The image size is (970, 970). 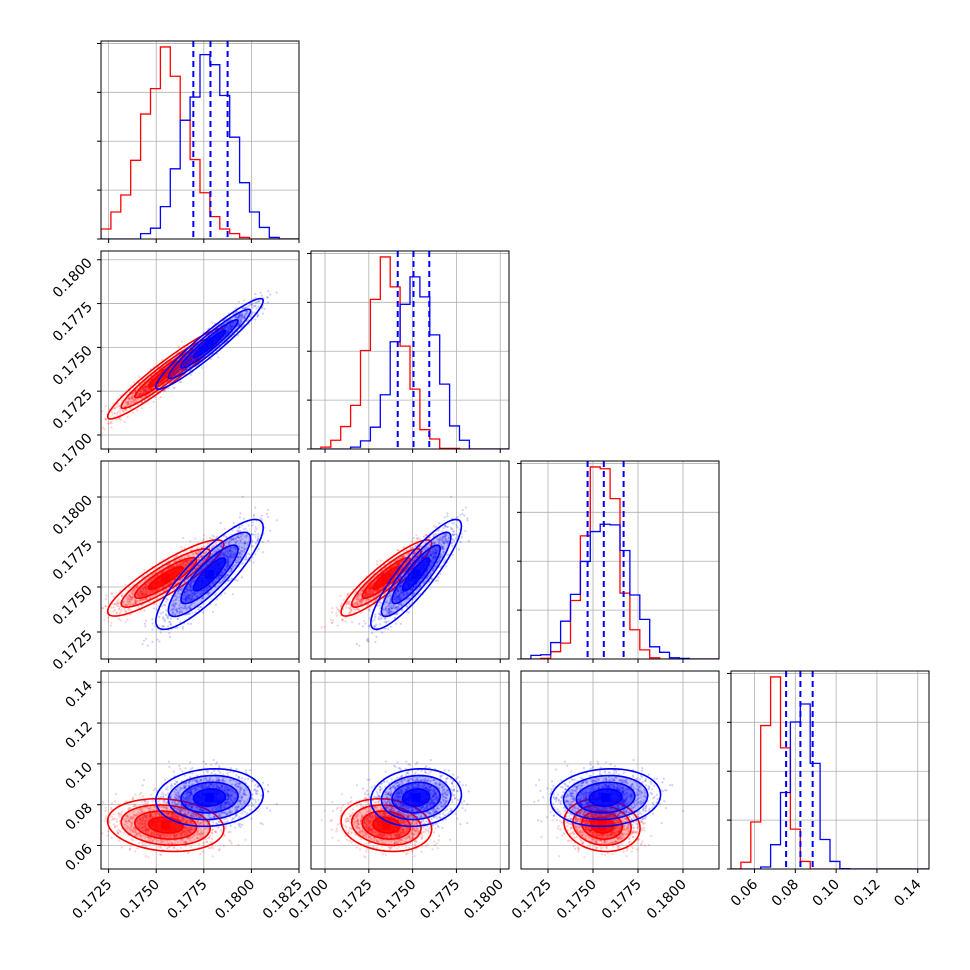 What do you see at coordinates (198, 142) in the screenshot?
I see `tick-marks` at bounding box center [198, 142].